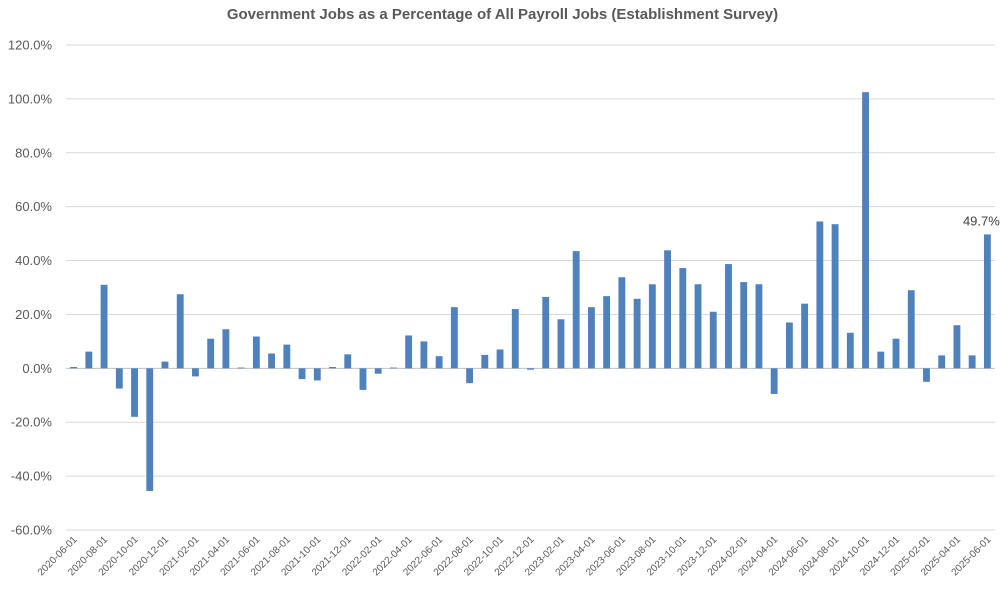  I want to click on y-tick-label: 80.0%, so click(33, 152).